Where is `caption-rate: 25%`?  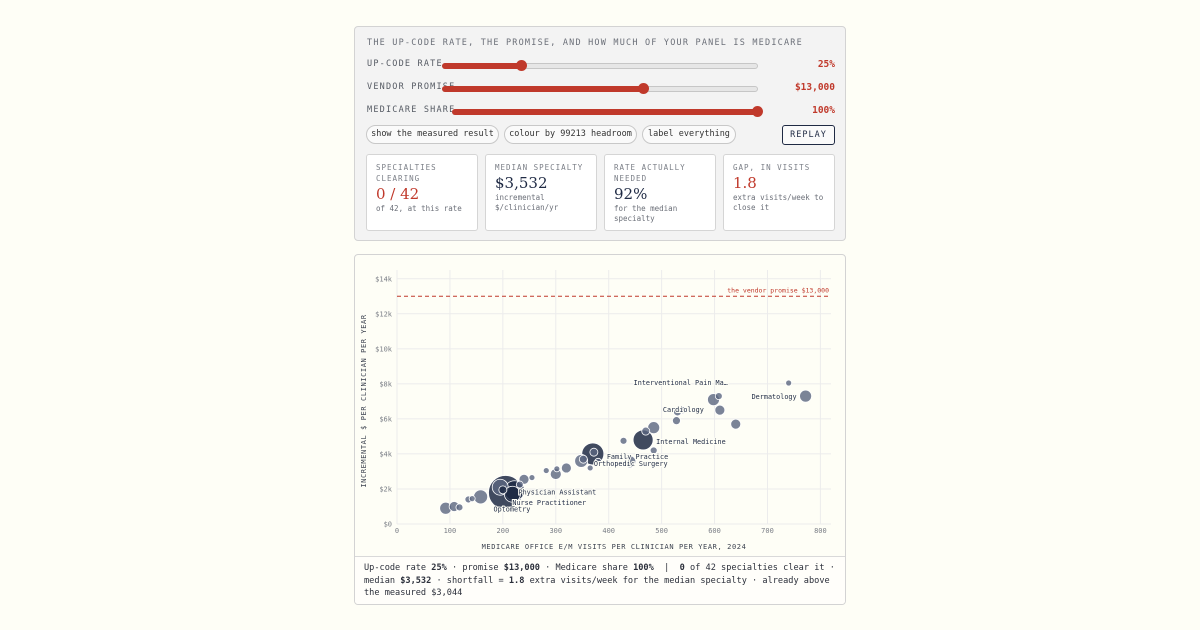 caption-rate: 25% is located at coordinates (439, 568).